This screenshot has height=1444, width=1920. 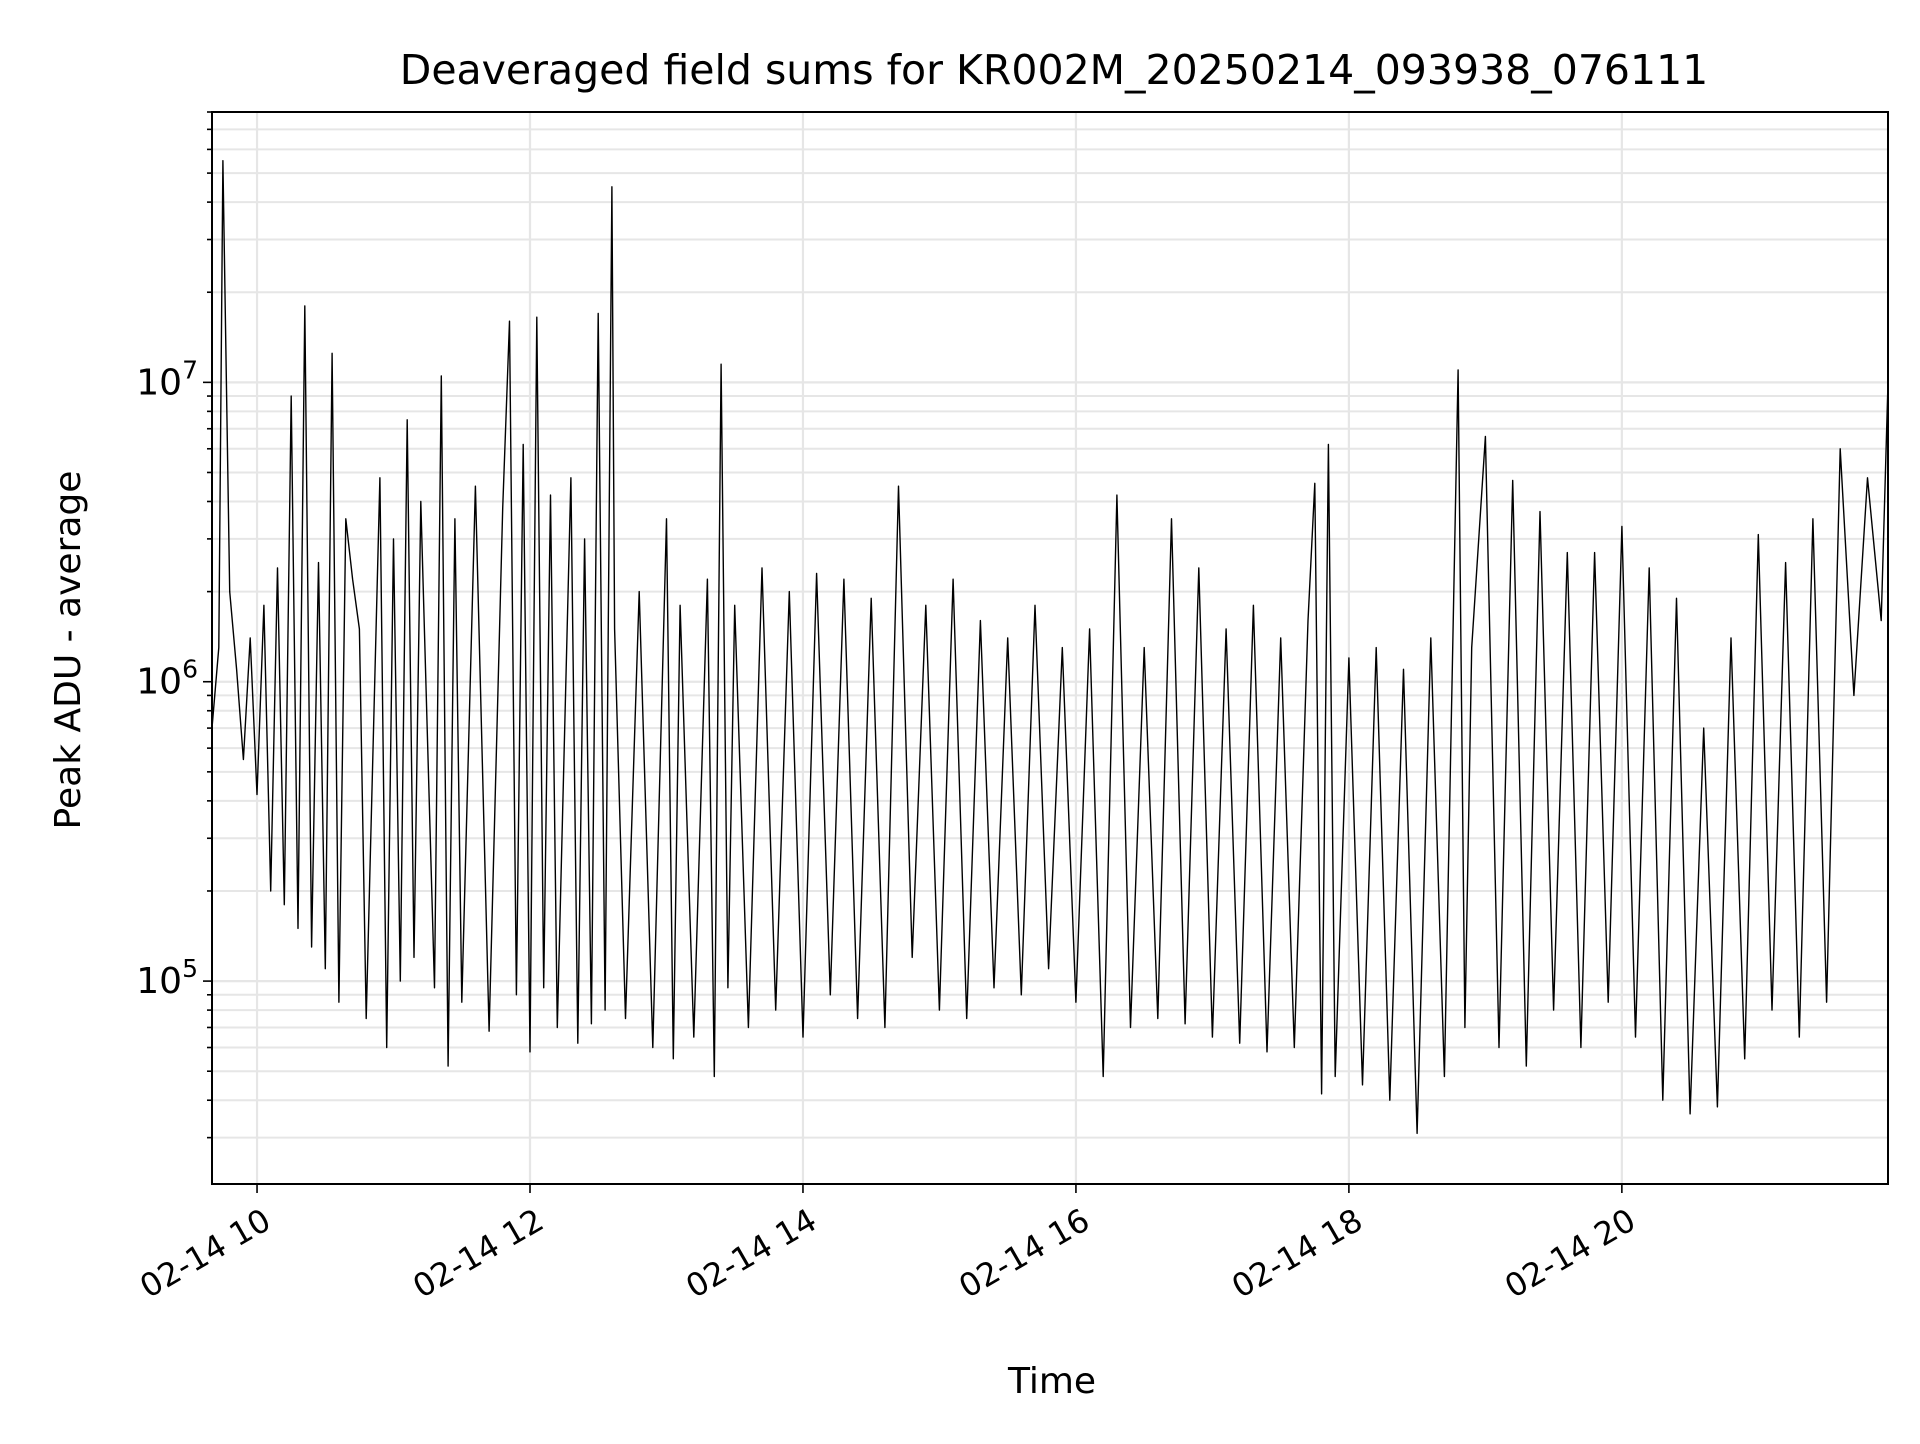 I want to click on x-tick-label: 02-14 12, so click(x=478, y=1253).